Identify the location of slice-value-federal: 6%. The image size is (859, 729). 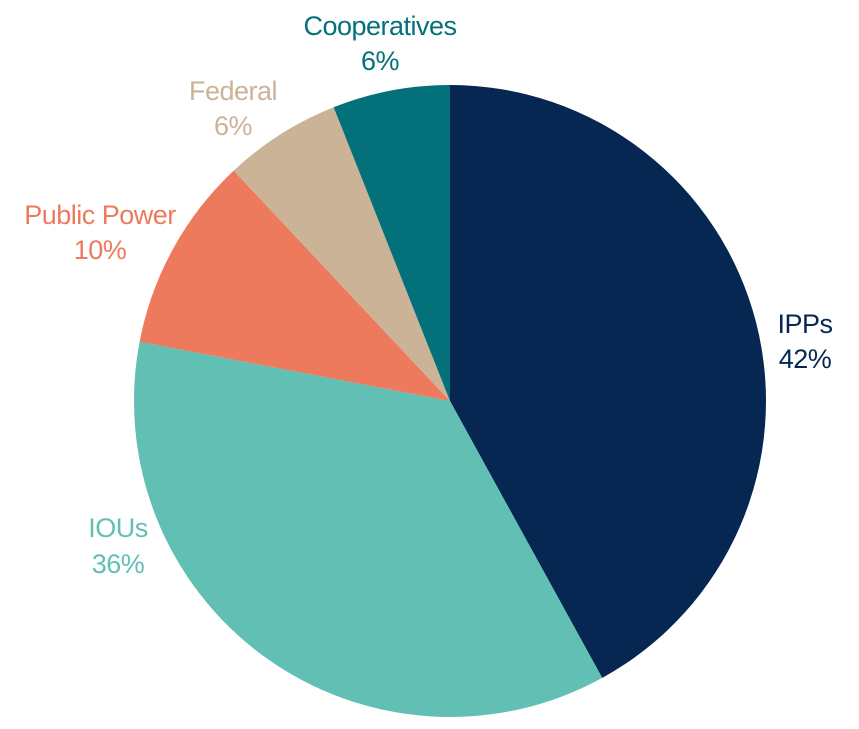
(233, 126).